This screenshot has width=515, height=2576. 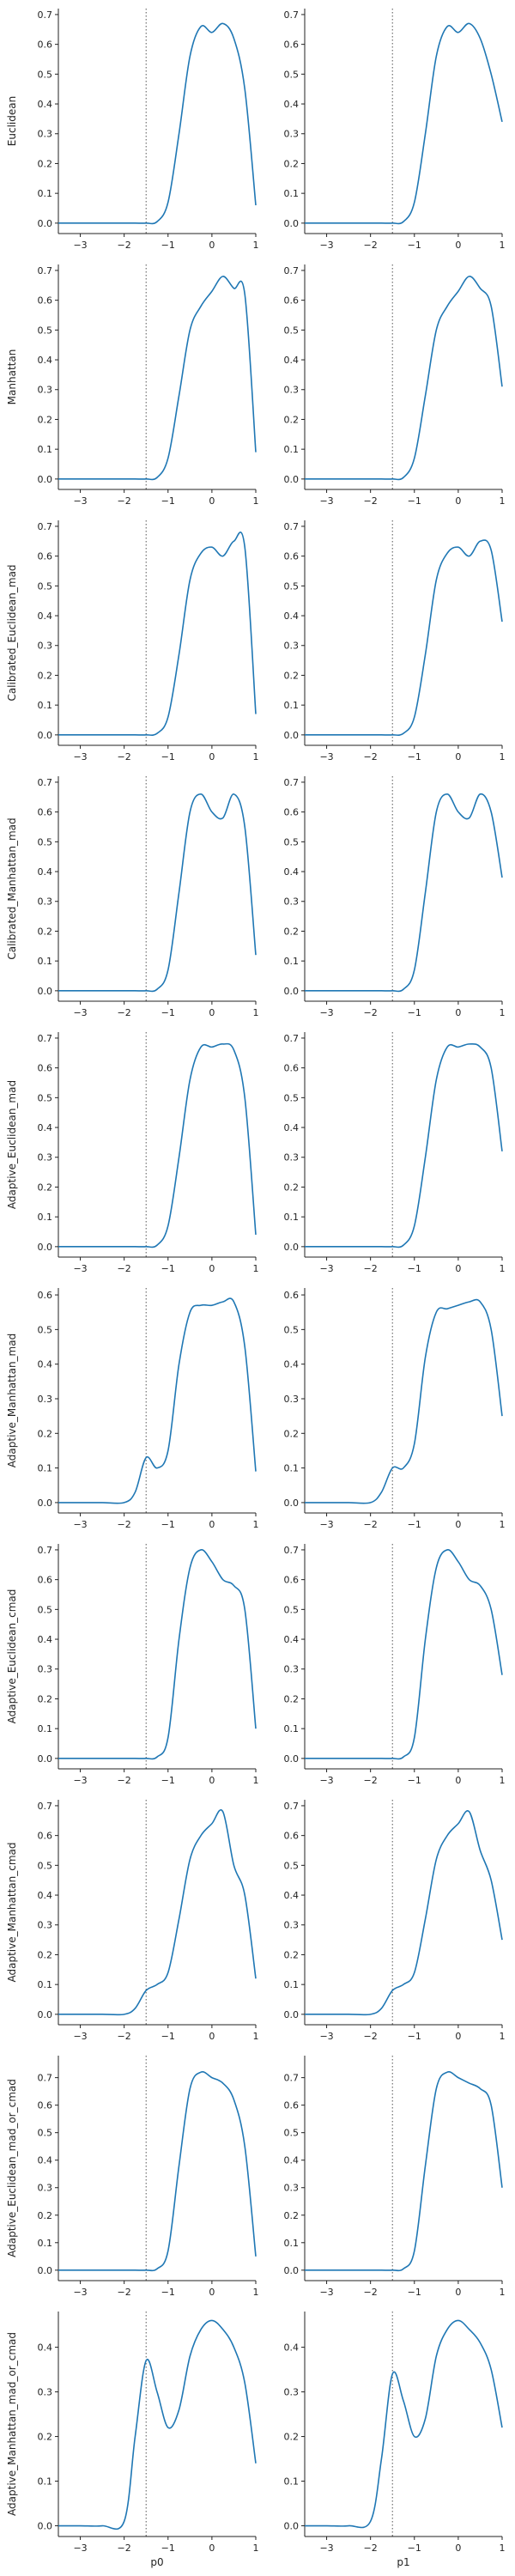 What do you see at coordinates (326, 246) in the screenshot?
I see `x-tick-label-r0-c1-0: −3` at bounding box center [326, 246].